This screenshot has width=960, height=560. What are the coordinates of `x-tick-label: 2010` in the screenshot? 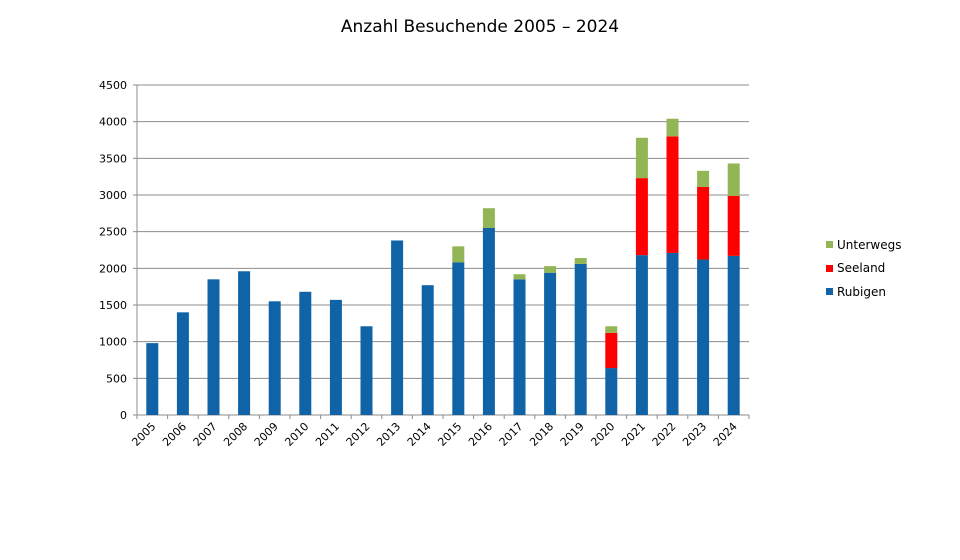 It's located at (296, 434).